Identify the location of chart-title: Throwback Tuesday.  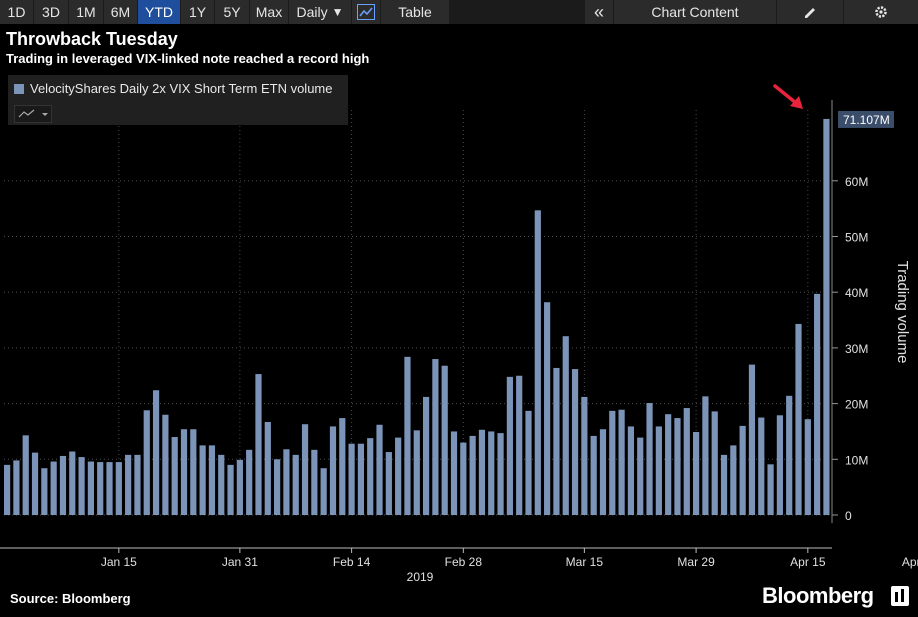
(92, 39).